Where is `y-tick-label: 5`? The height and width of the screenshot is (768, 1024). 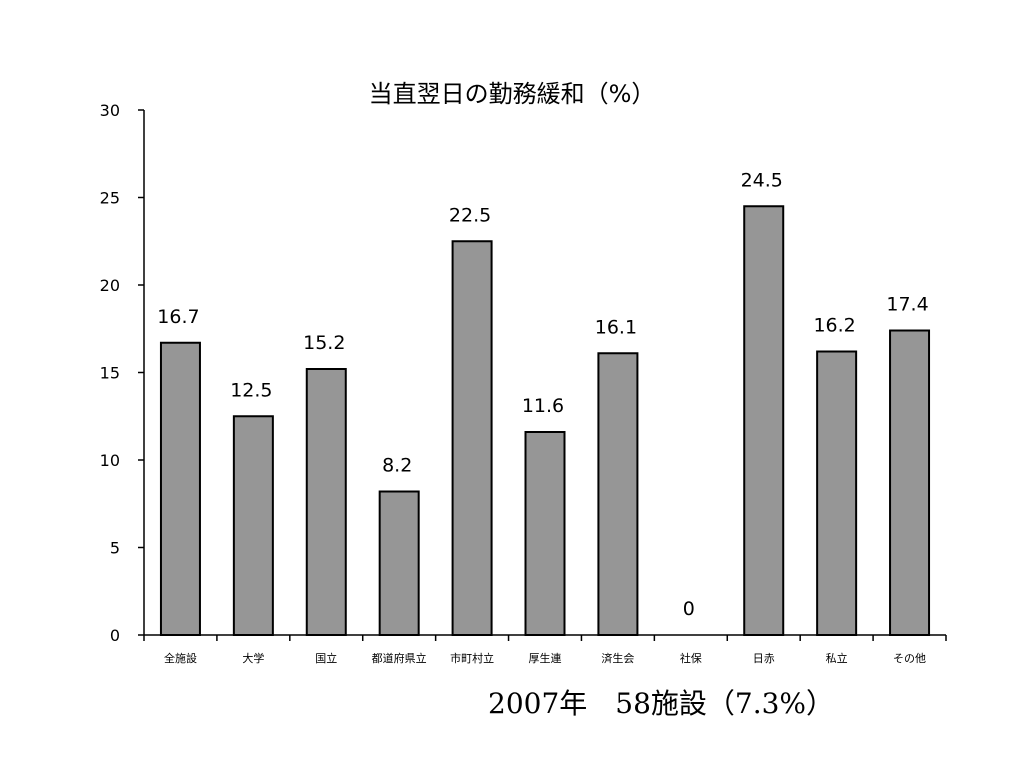
y-tick-label: 5 is located at coordinates (115, 548).